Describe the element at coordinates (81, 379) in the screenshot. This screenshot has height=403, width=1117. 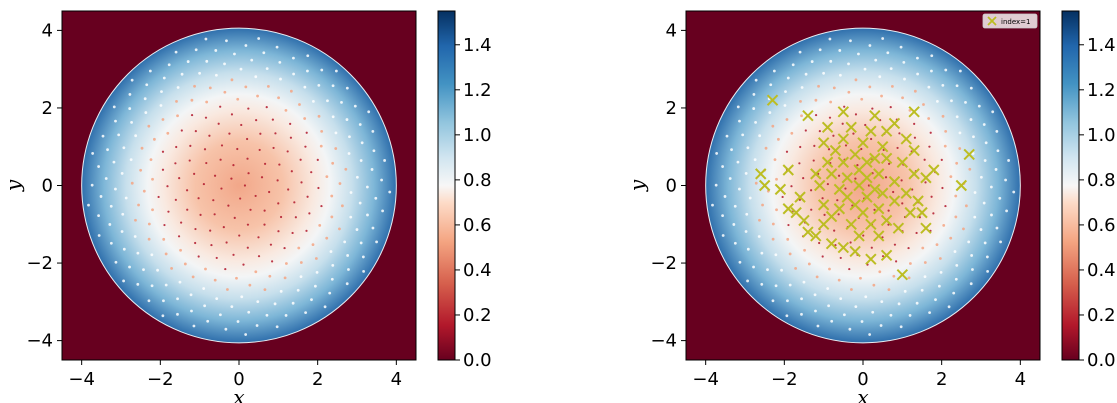
I see `x-tick-label: −4` at that location.